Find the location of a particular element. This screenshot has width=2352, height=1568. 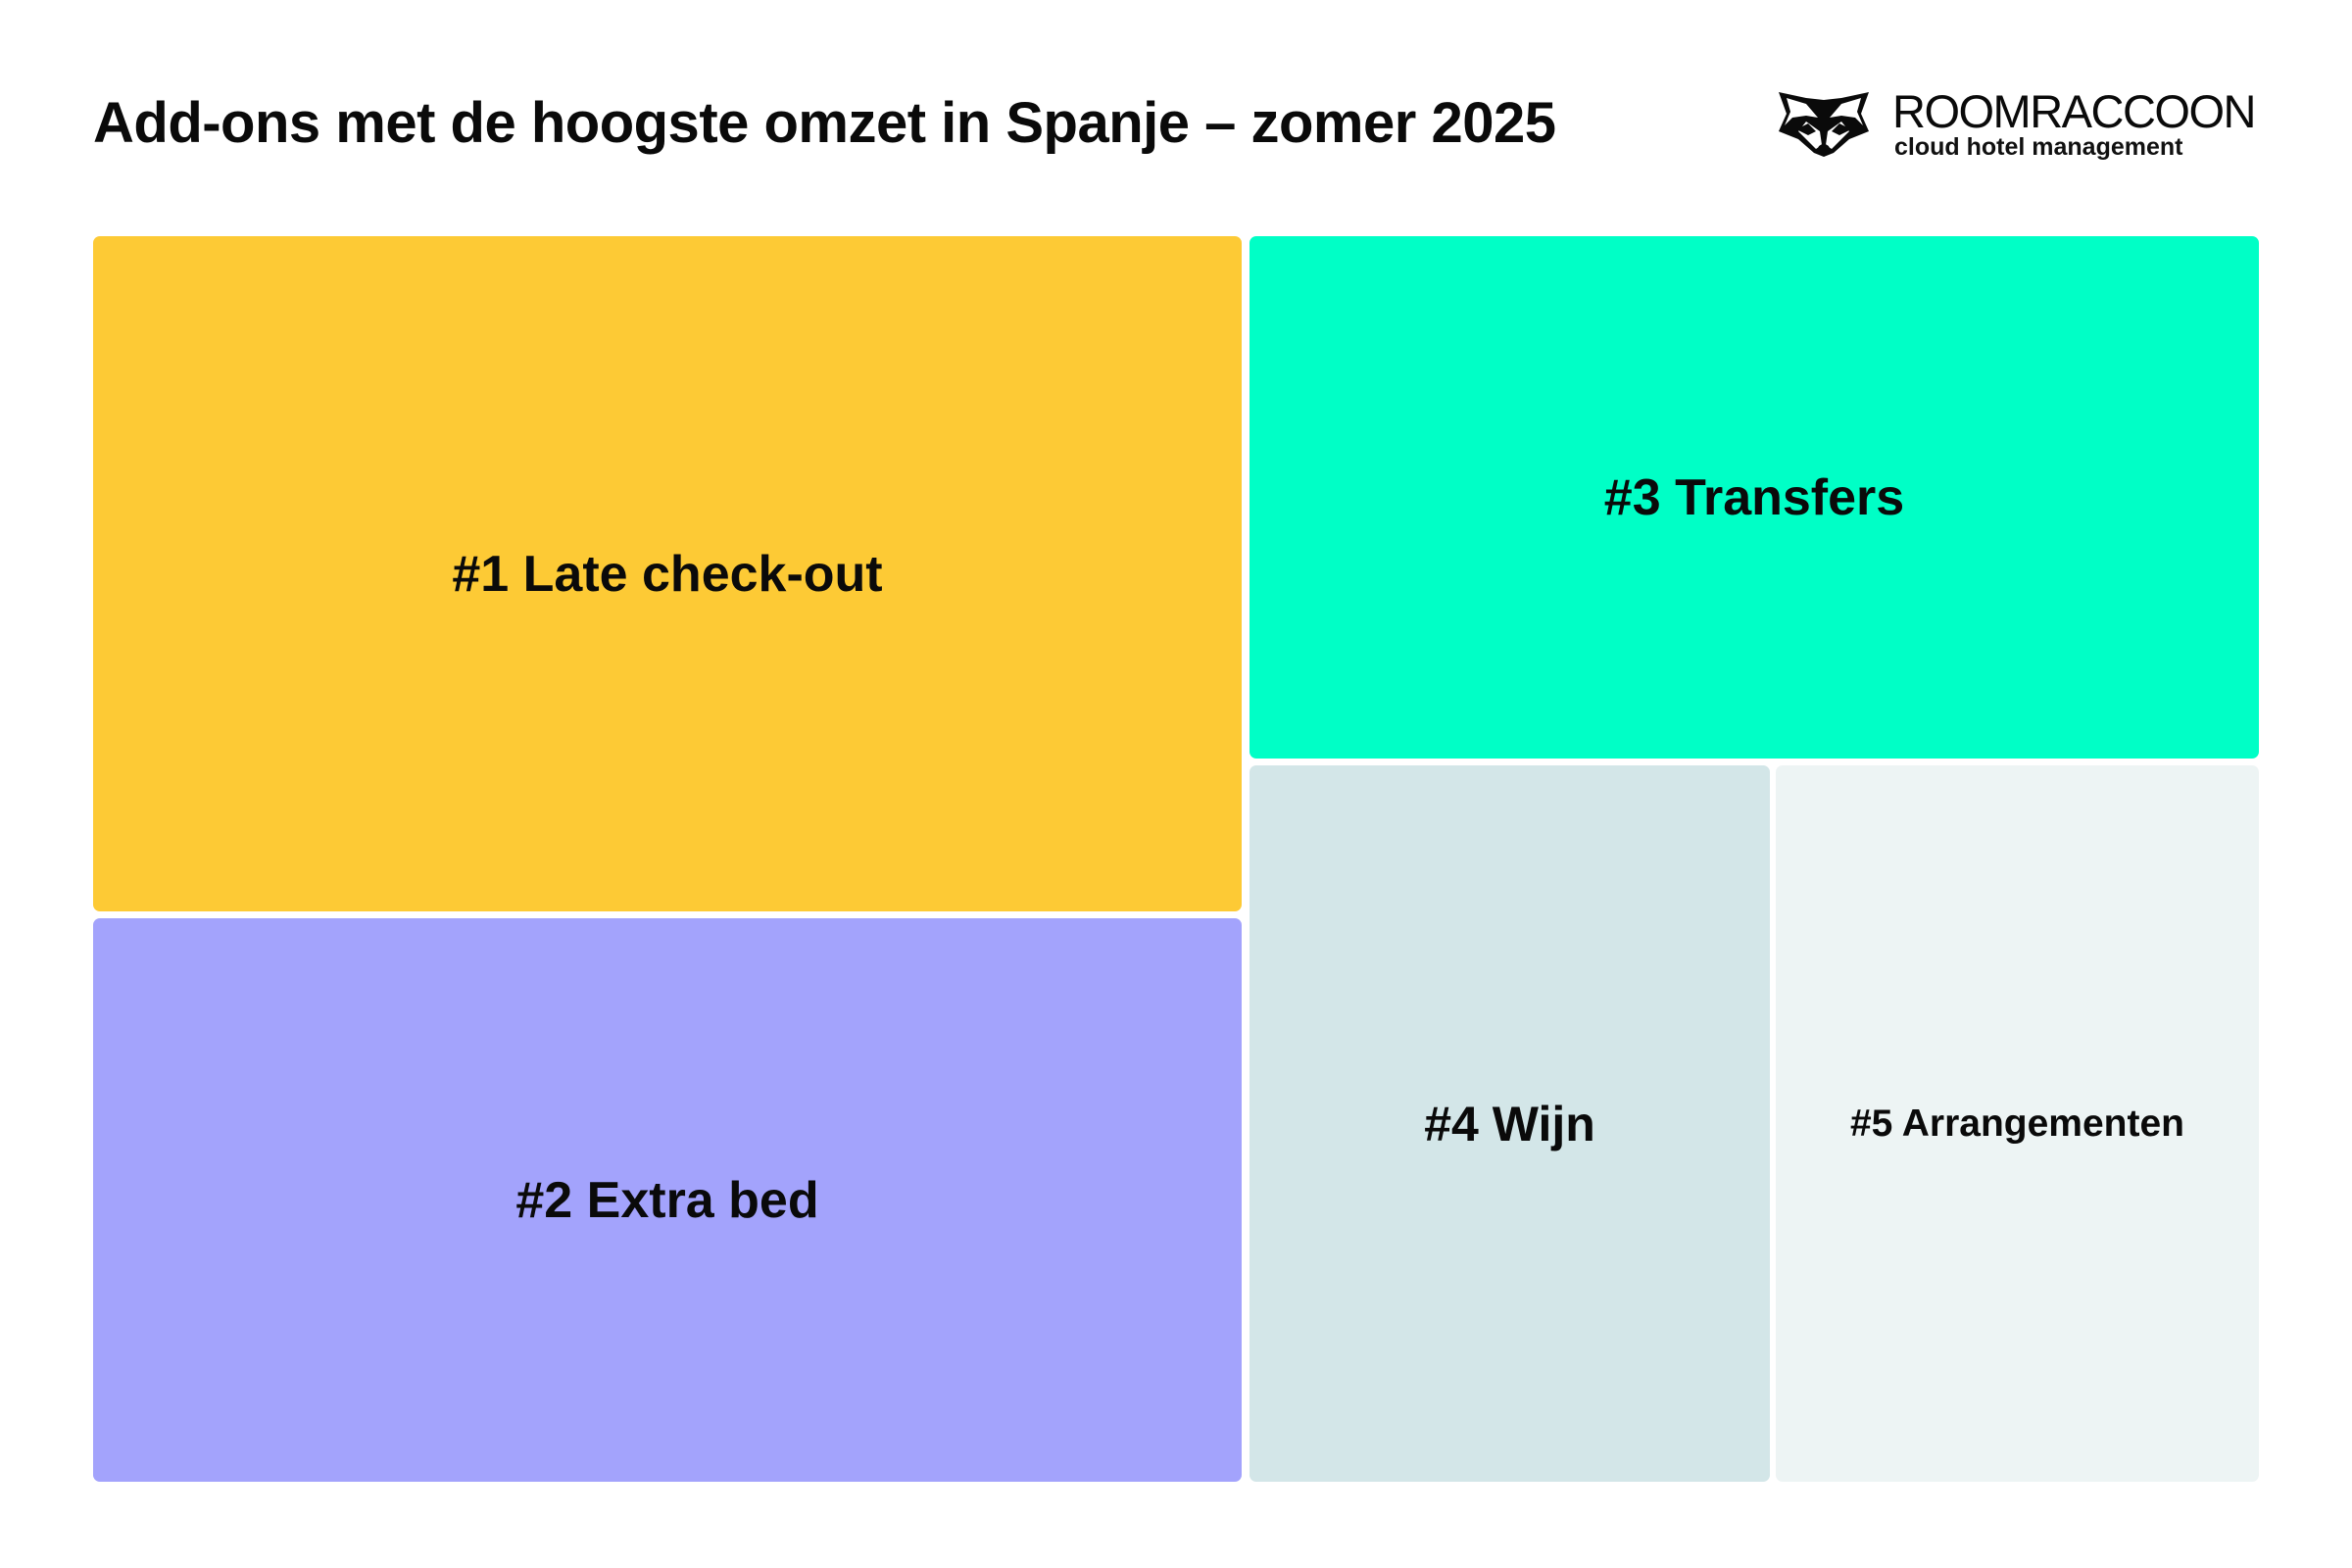

tile-label: #1 Late check-out is located at coordinates (667, 574).